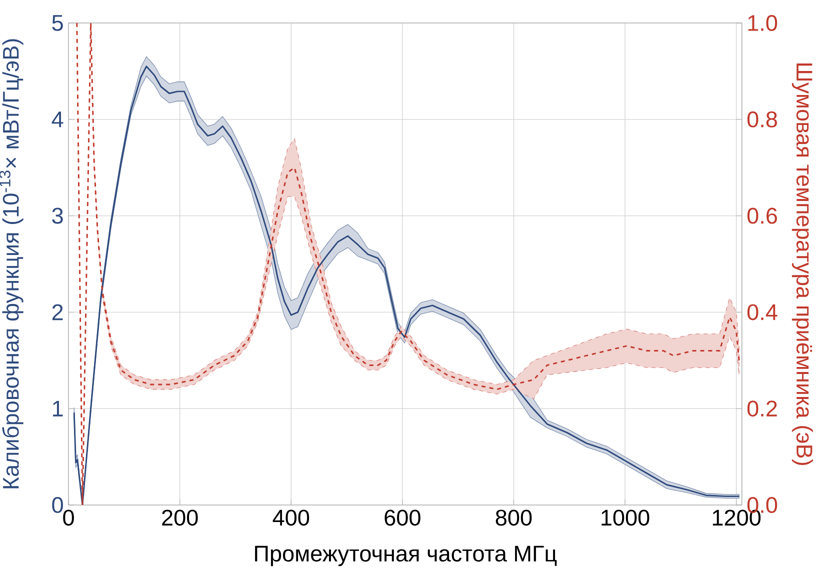  What do you see at coordinates (762, 216) in the screenshot?
I see `y2-tick-label: 0.6` at bounding box center [762, 216].